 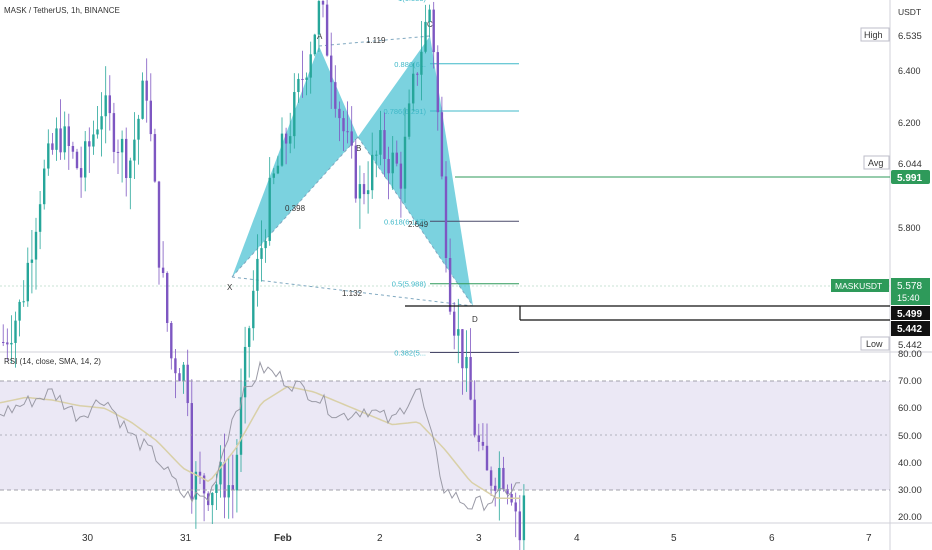 What do you see at coordinates (858, 286) in the screenshot?
I see `symbol-tag-label: MASKUSDT` at bounding box center [858, 286].